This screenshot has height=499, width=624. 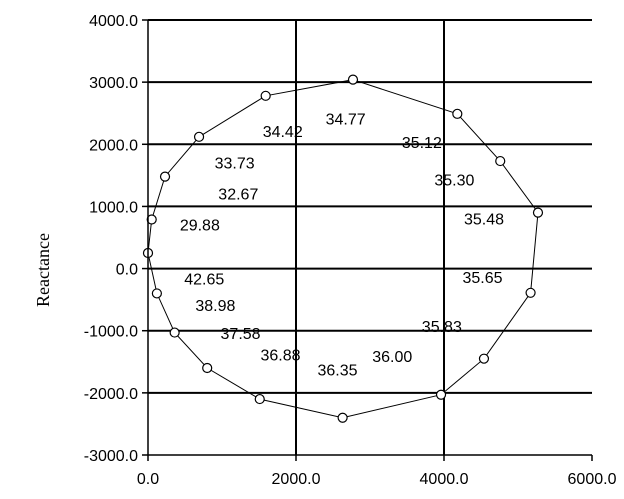 I want to click on frequency-label: 36.35, so click(x=337, y=370).